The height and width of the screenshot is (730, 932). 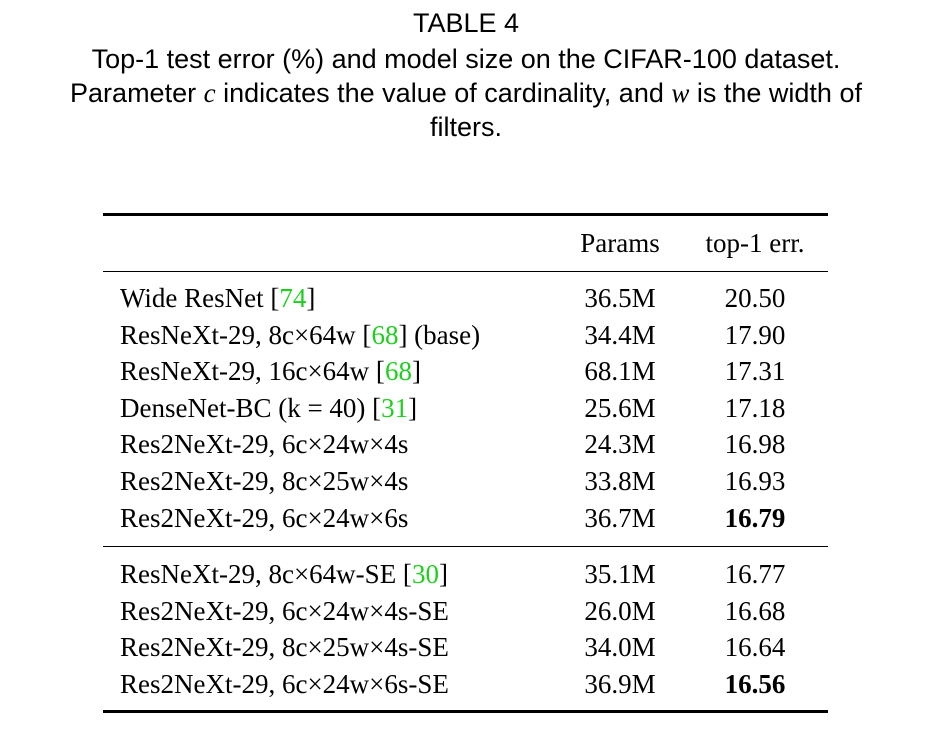 I want to click on row-name: Wide ResNet [74], so click(x=217, y=298).